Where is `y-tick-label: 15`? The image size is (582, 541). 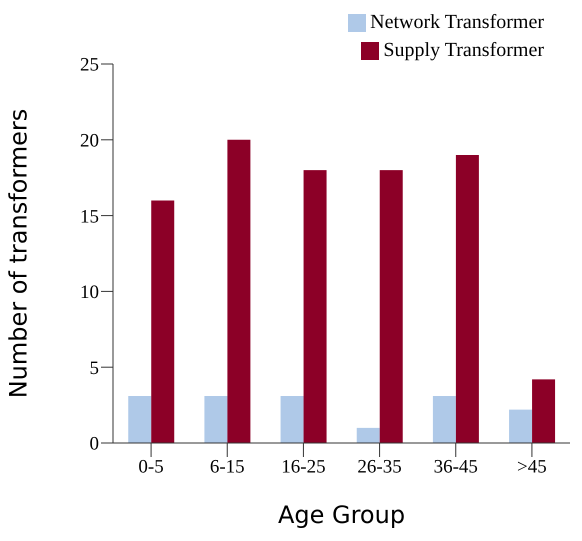 y-tick-label: 15 is located at coordinates (89, 217).